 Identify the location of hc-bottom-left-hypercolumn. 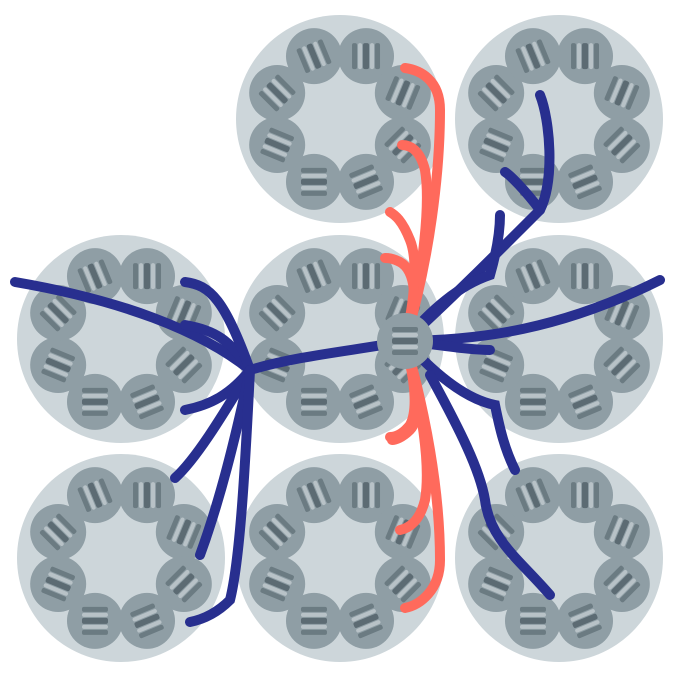
(121, 558).